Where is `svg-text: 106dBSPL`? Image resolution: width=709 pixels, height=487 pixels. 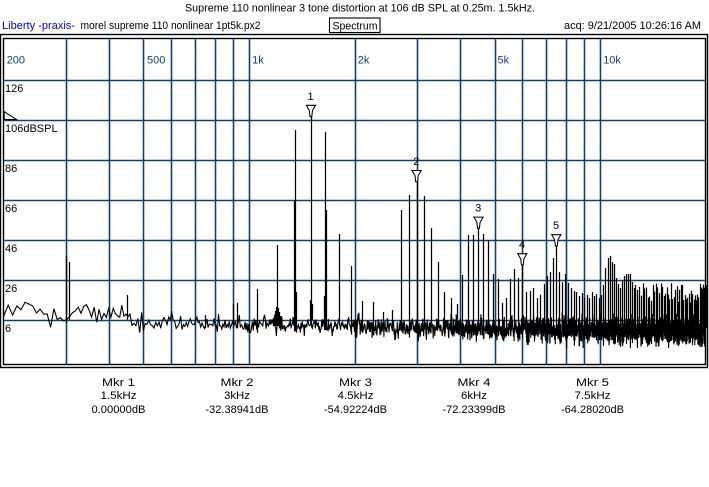 svg-text: 106dBSPL is located at coordinates (31, 129).